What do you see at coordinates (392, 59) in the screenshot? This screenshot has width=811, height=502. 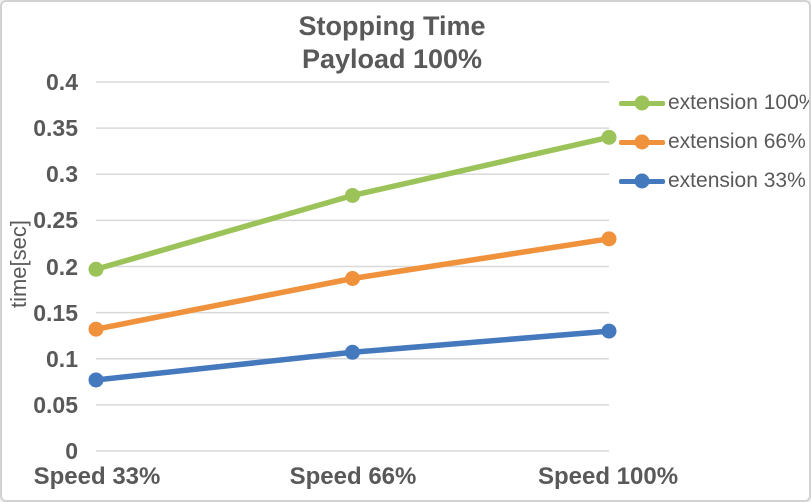 I see `chart-title-line-2: Payload 100%` at bounding box center [392, 59].